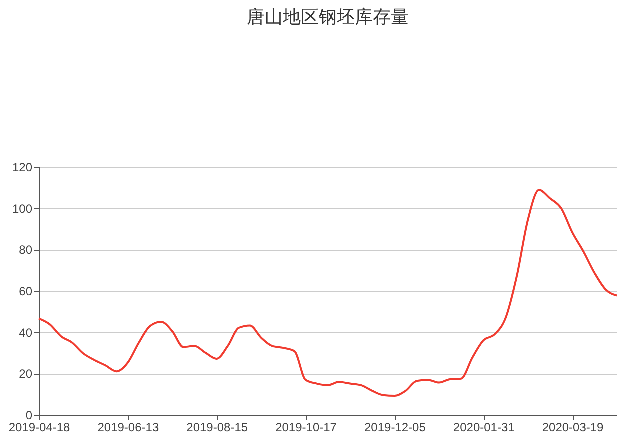 Image resolution: width=636 pixels, height=441 pixels. What do you see at coordinates (26, 374) in the screenshot?
I see `y-tick-label: 20` at bounding box center [26, 374].